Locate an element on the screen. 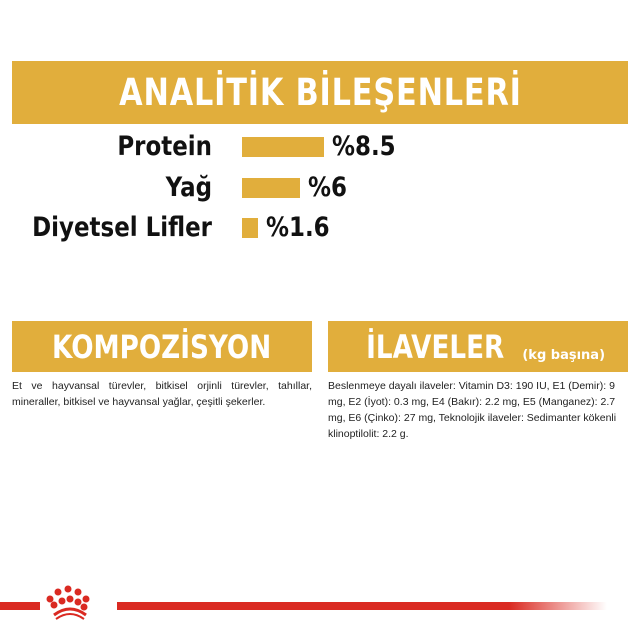 This screenshot has width=640, height=640. analytics-value: %6 is located at coordinates (328, 187).